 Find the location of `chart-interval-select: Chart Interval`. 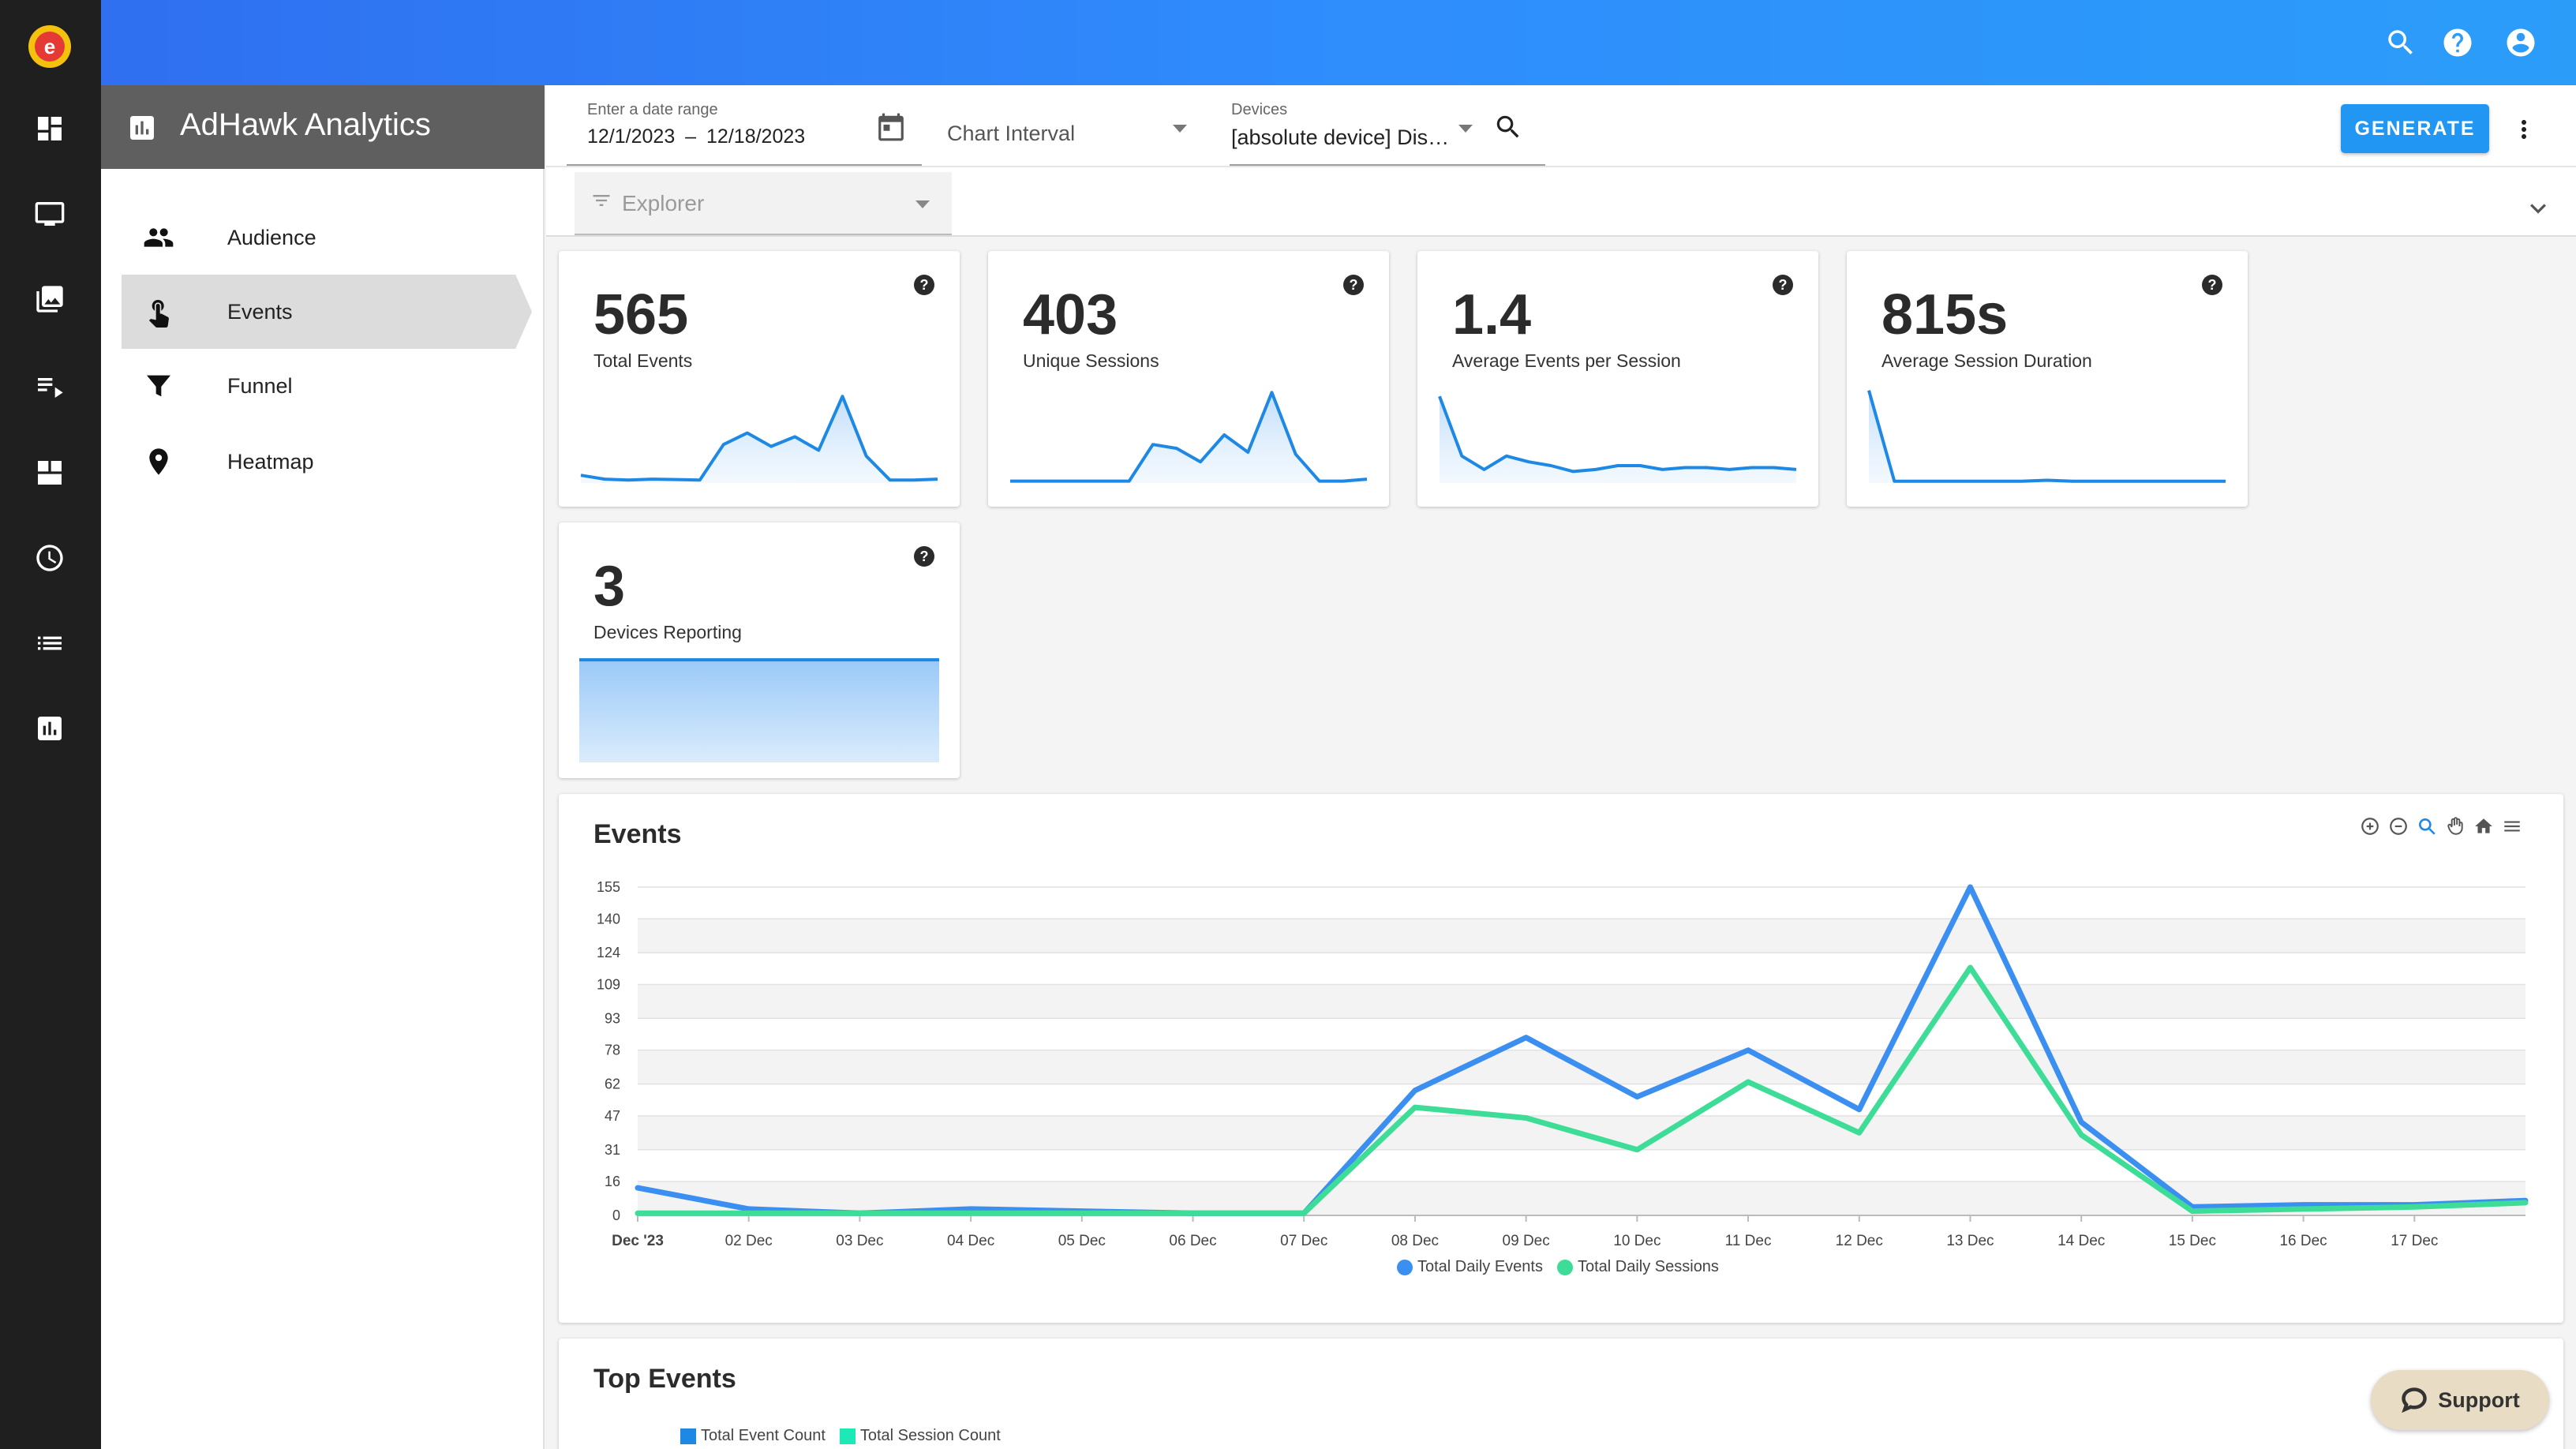

chart-interval-select: Chart Interval is located at coordinates (1057, 130).